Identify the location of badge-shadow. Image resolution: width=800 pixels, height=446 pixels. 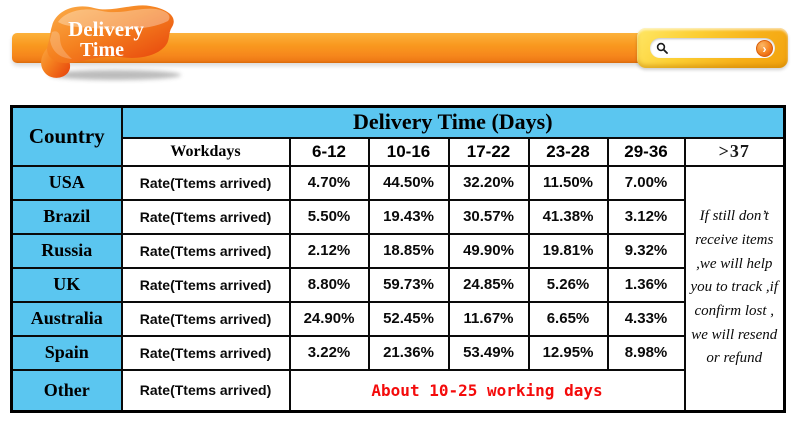
(115, 75).